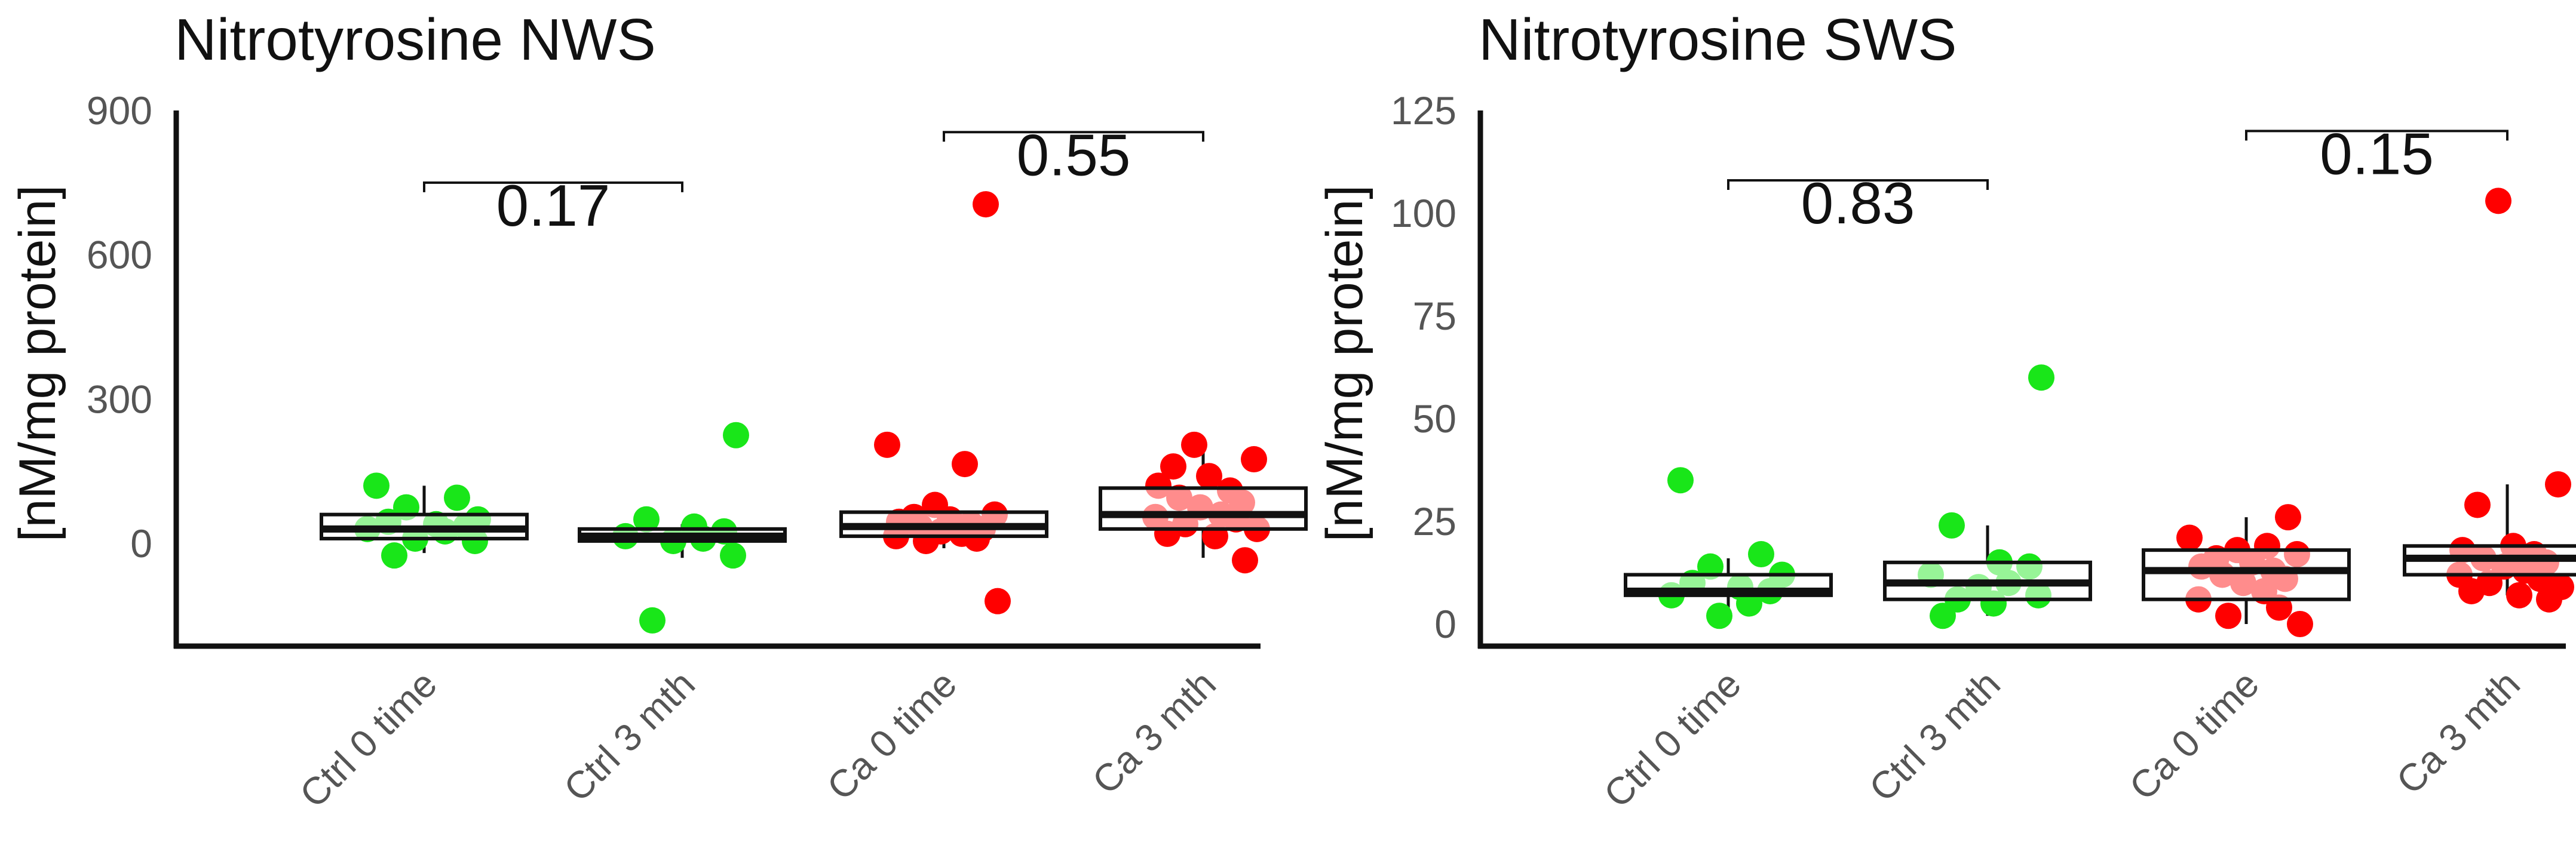 The width and height of the screenshot is (2576, 842). I want to click on y-tick-label: 600, so click(119, 255).